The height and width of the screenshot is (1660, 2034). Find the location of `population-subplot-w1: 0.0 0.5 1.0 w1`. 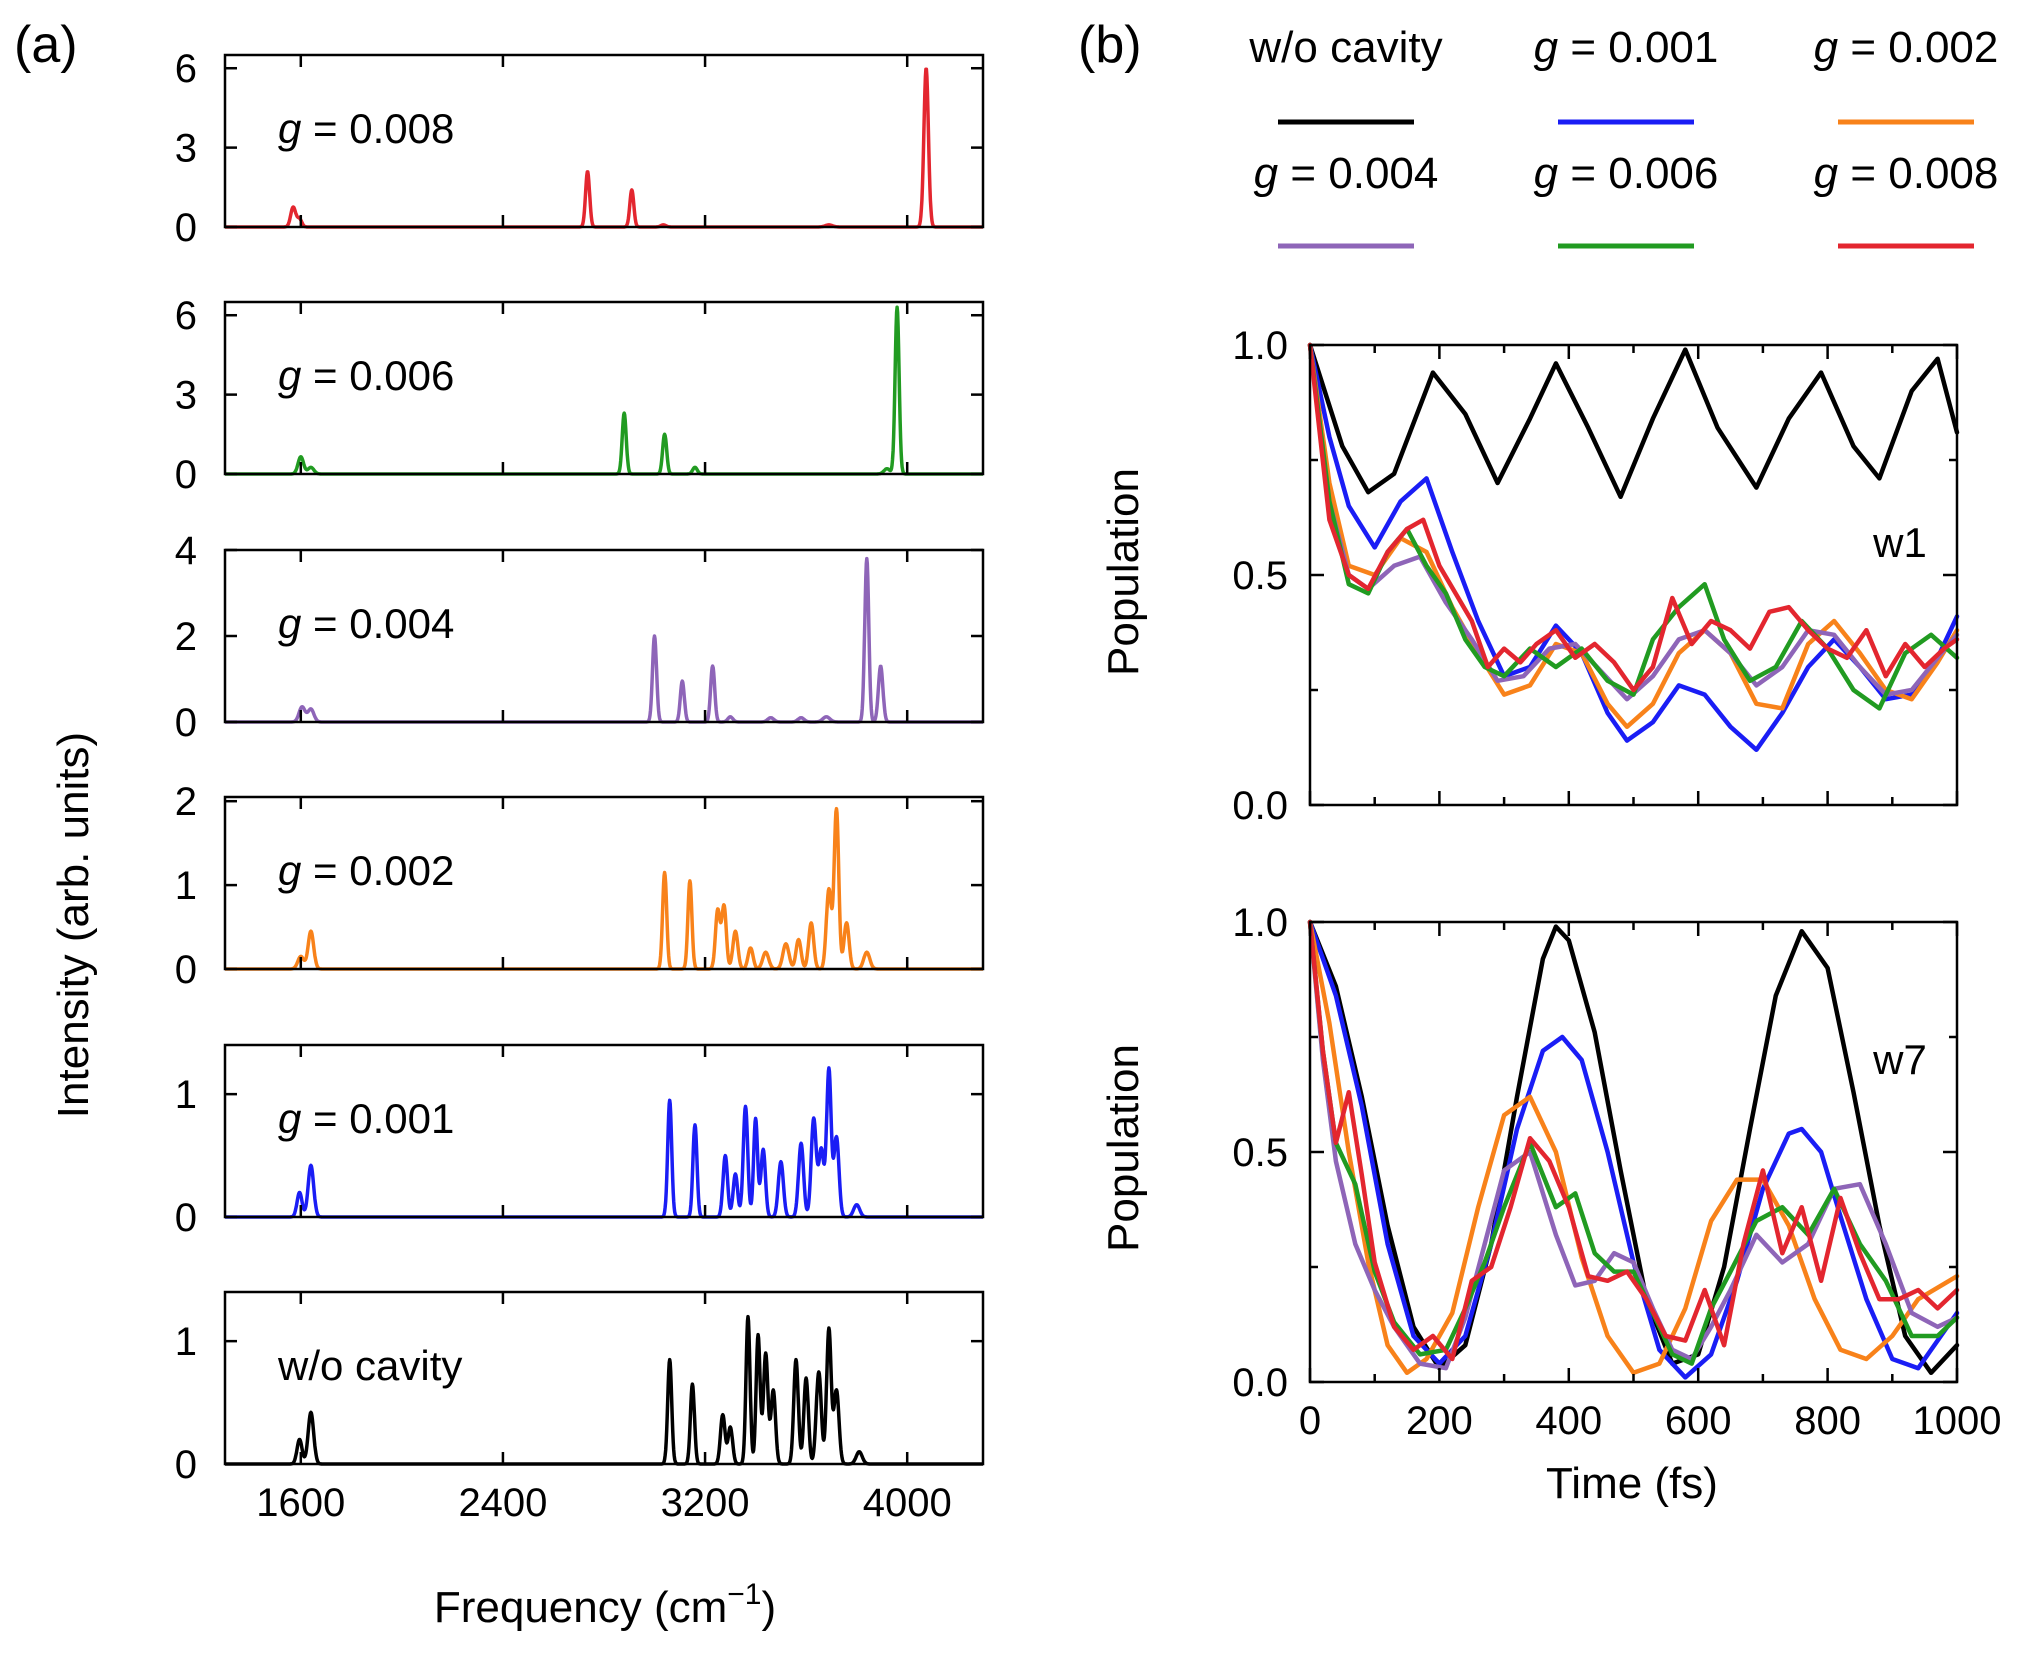

population-subplot-w1: 0.0 0.5 1.0 w1 is located at coordinates (1596, 576).